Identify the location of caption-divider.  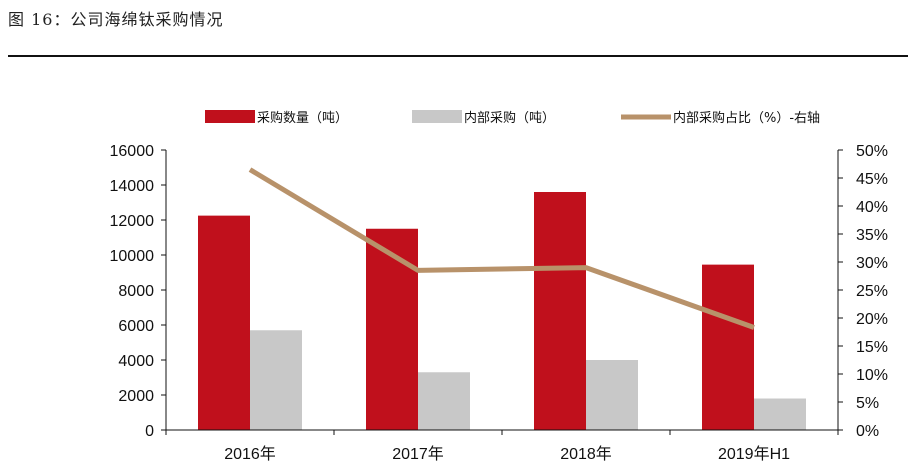
(458, 56).